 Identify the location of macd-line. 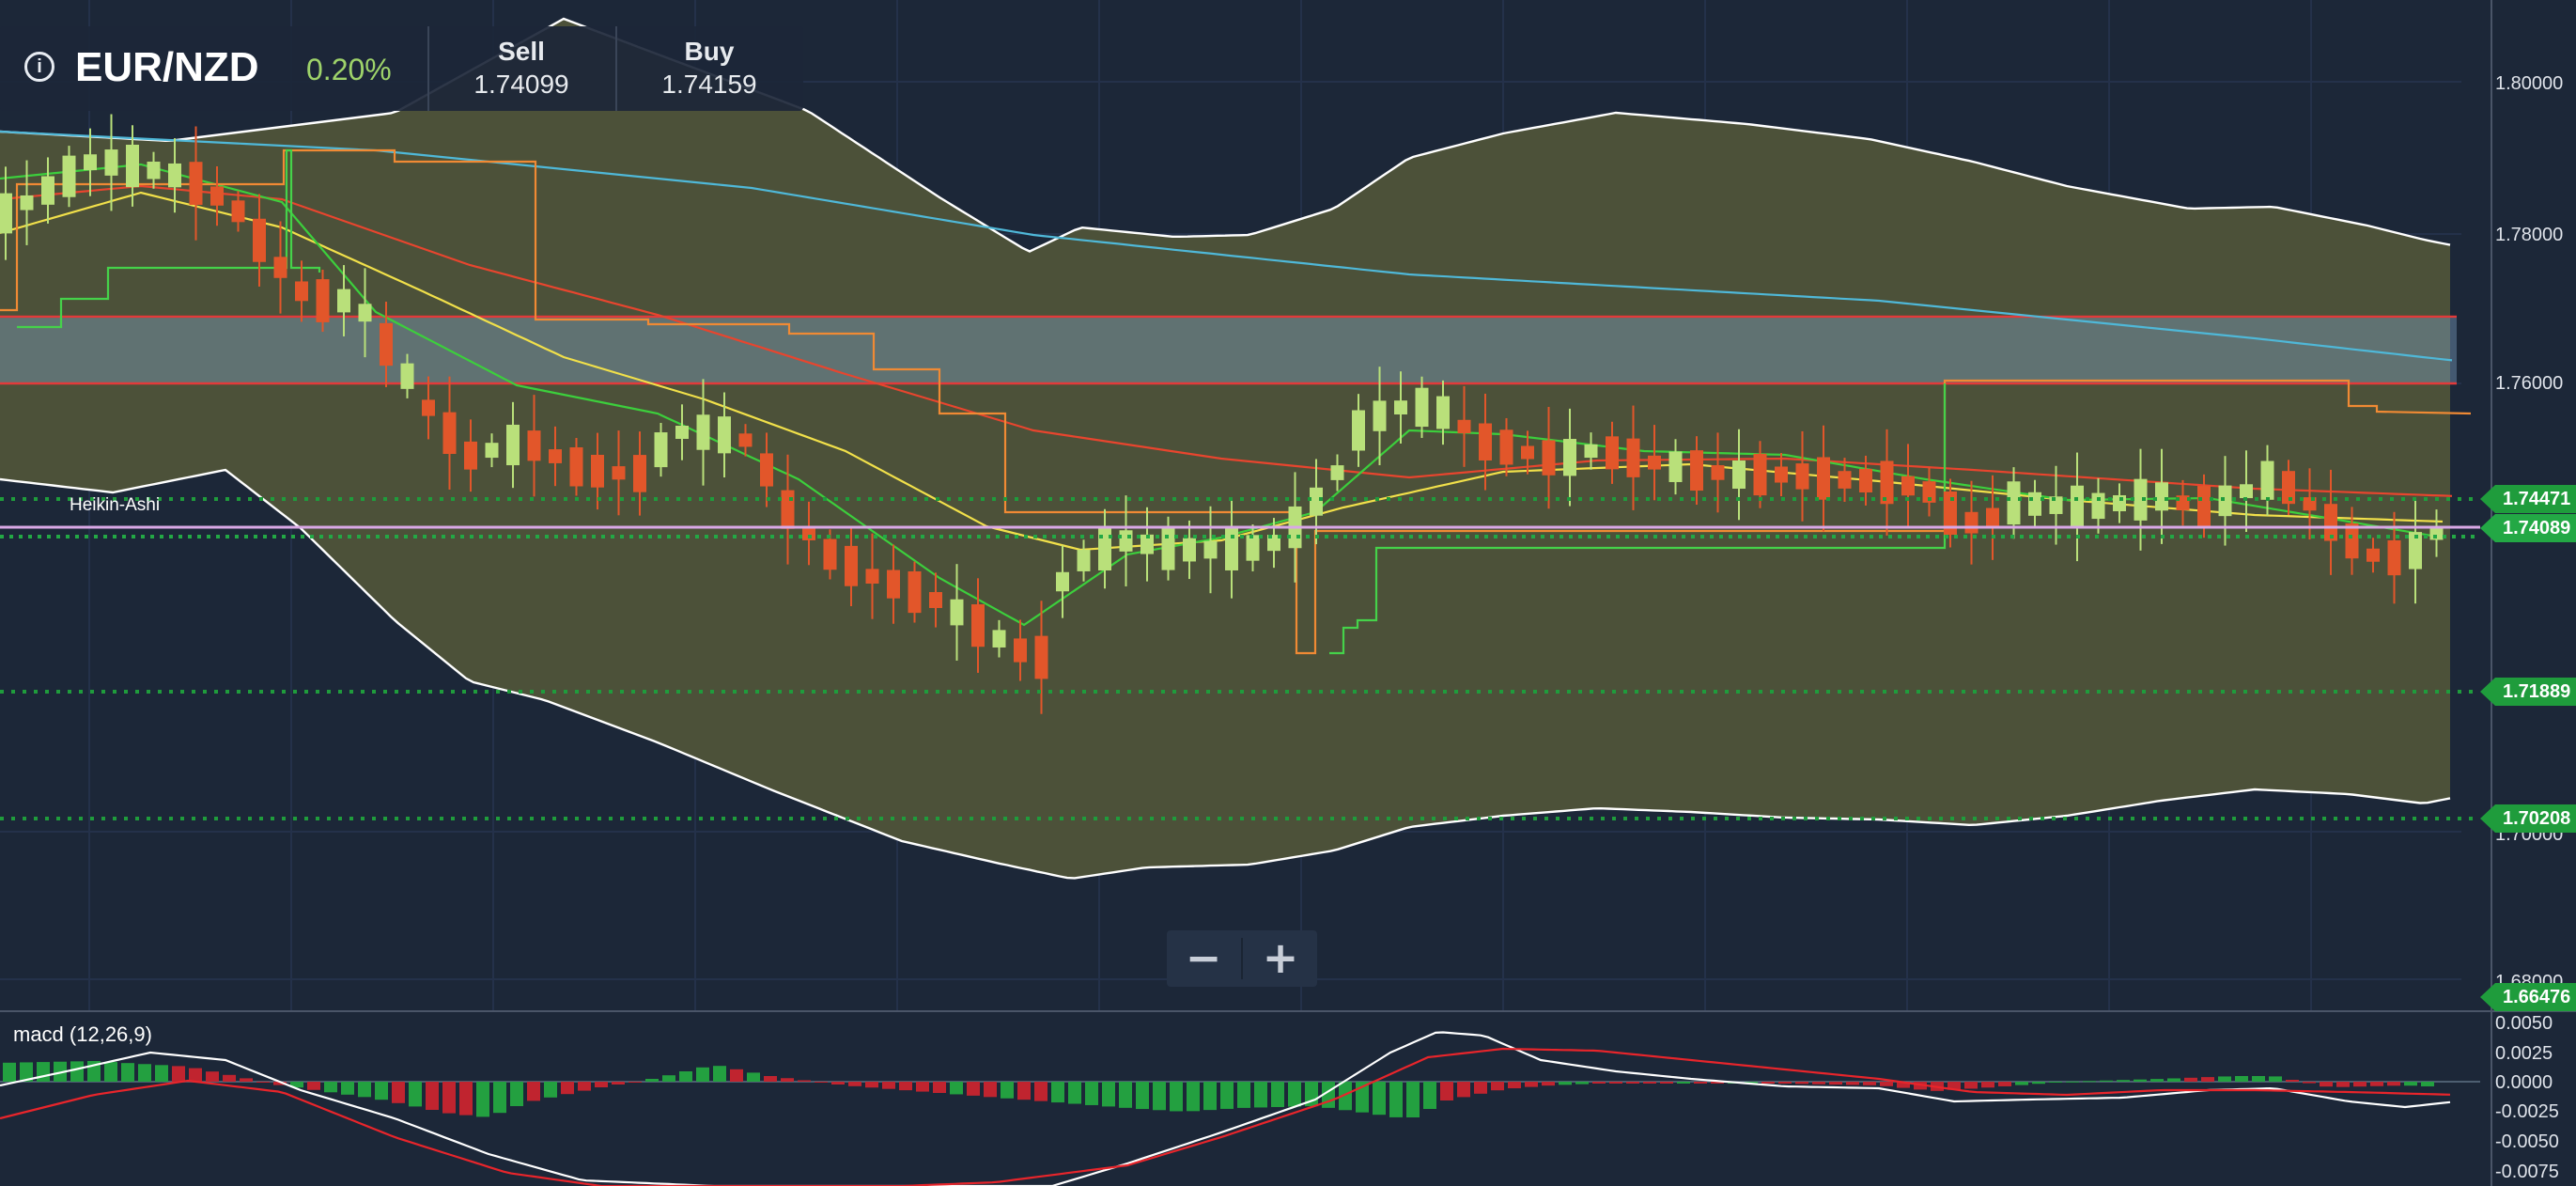
(1225, 1108).